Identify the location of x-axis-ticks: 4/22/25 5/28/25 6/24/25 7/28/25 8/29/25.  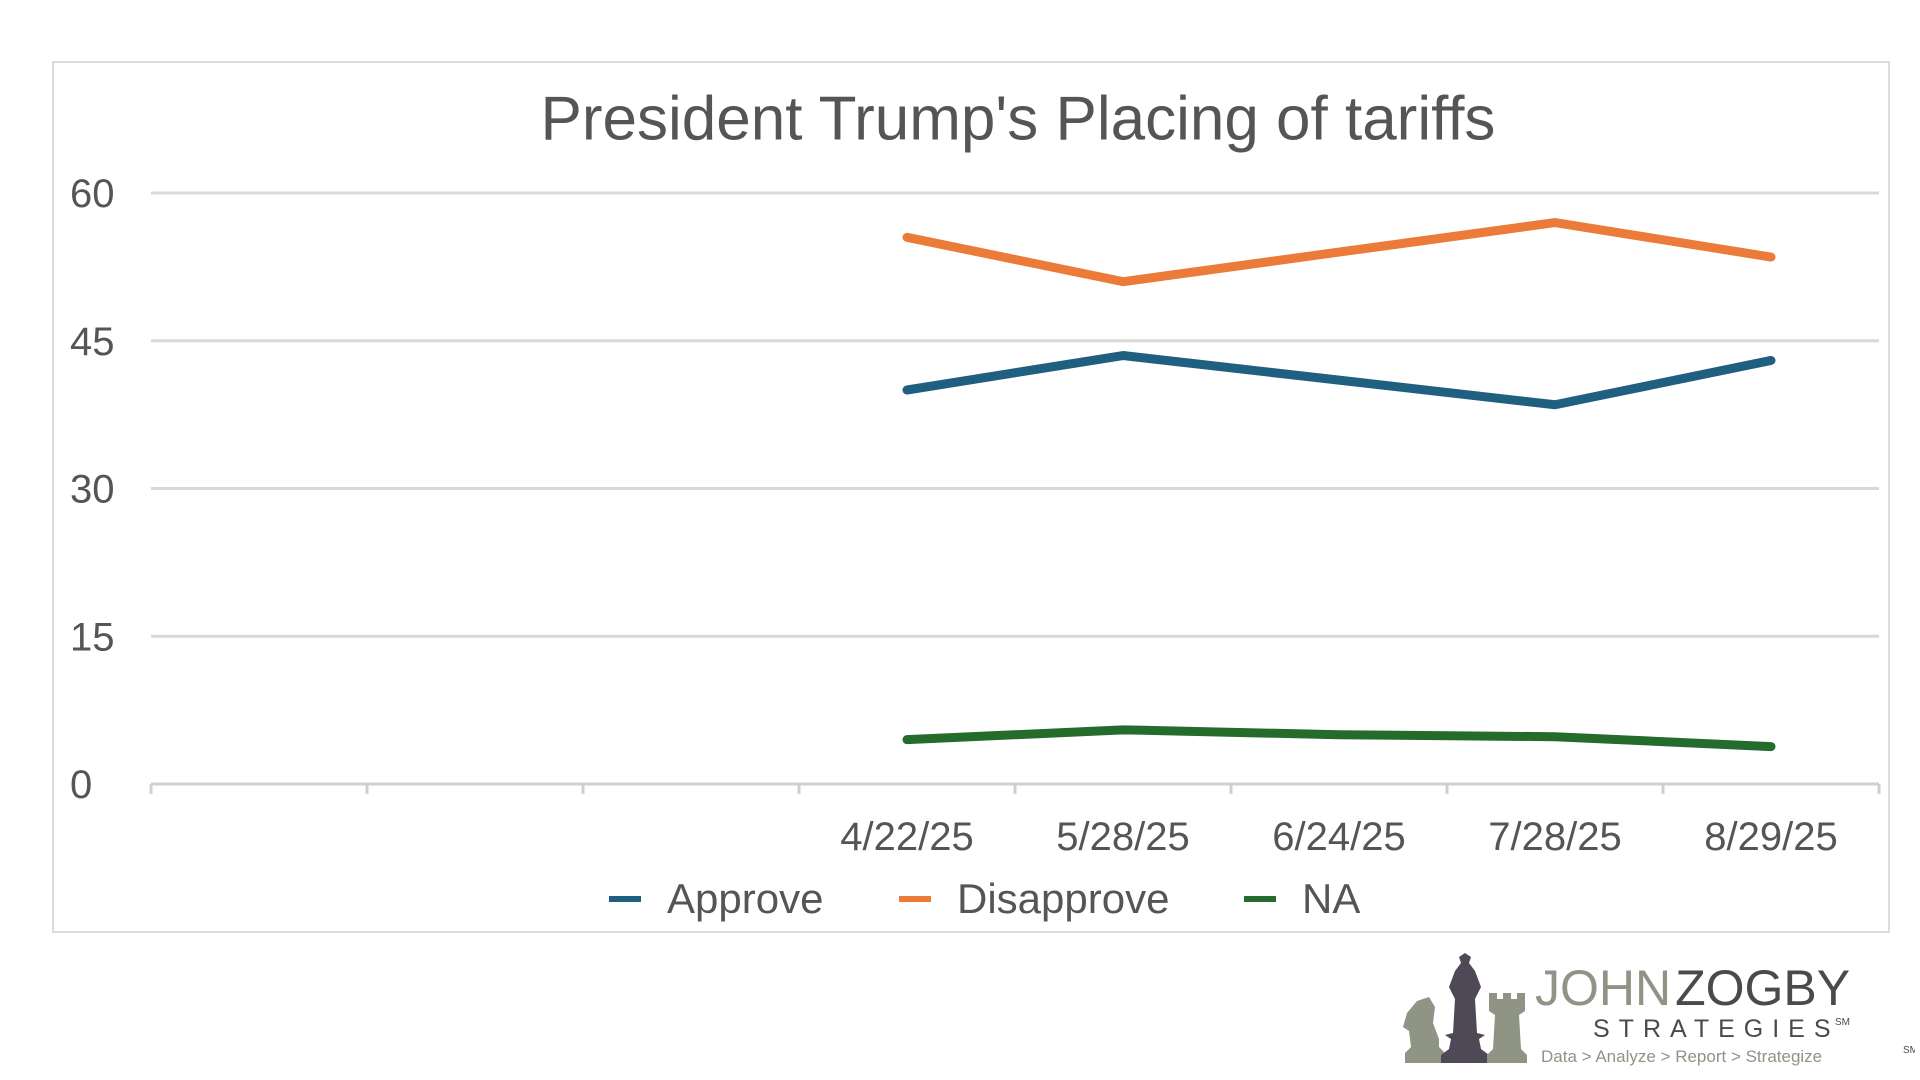
(1338, 837).